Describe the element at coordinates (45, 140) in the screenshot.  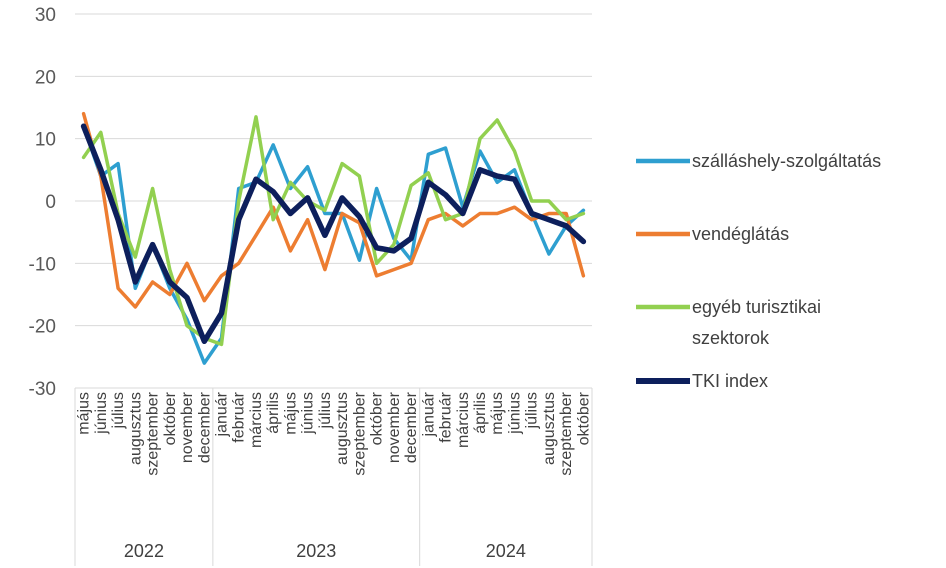
I see `y-tick-label: 10` at that location.